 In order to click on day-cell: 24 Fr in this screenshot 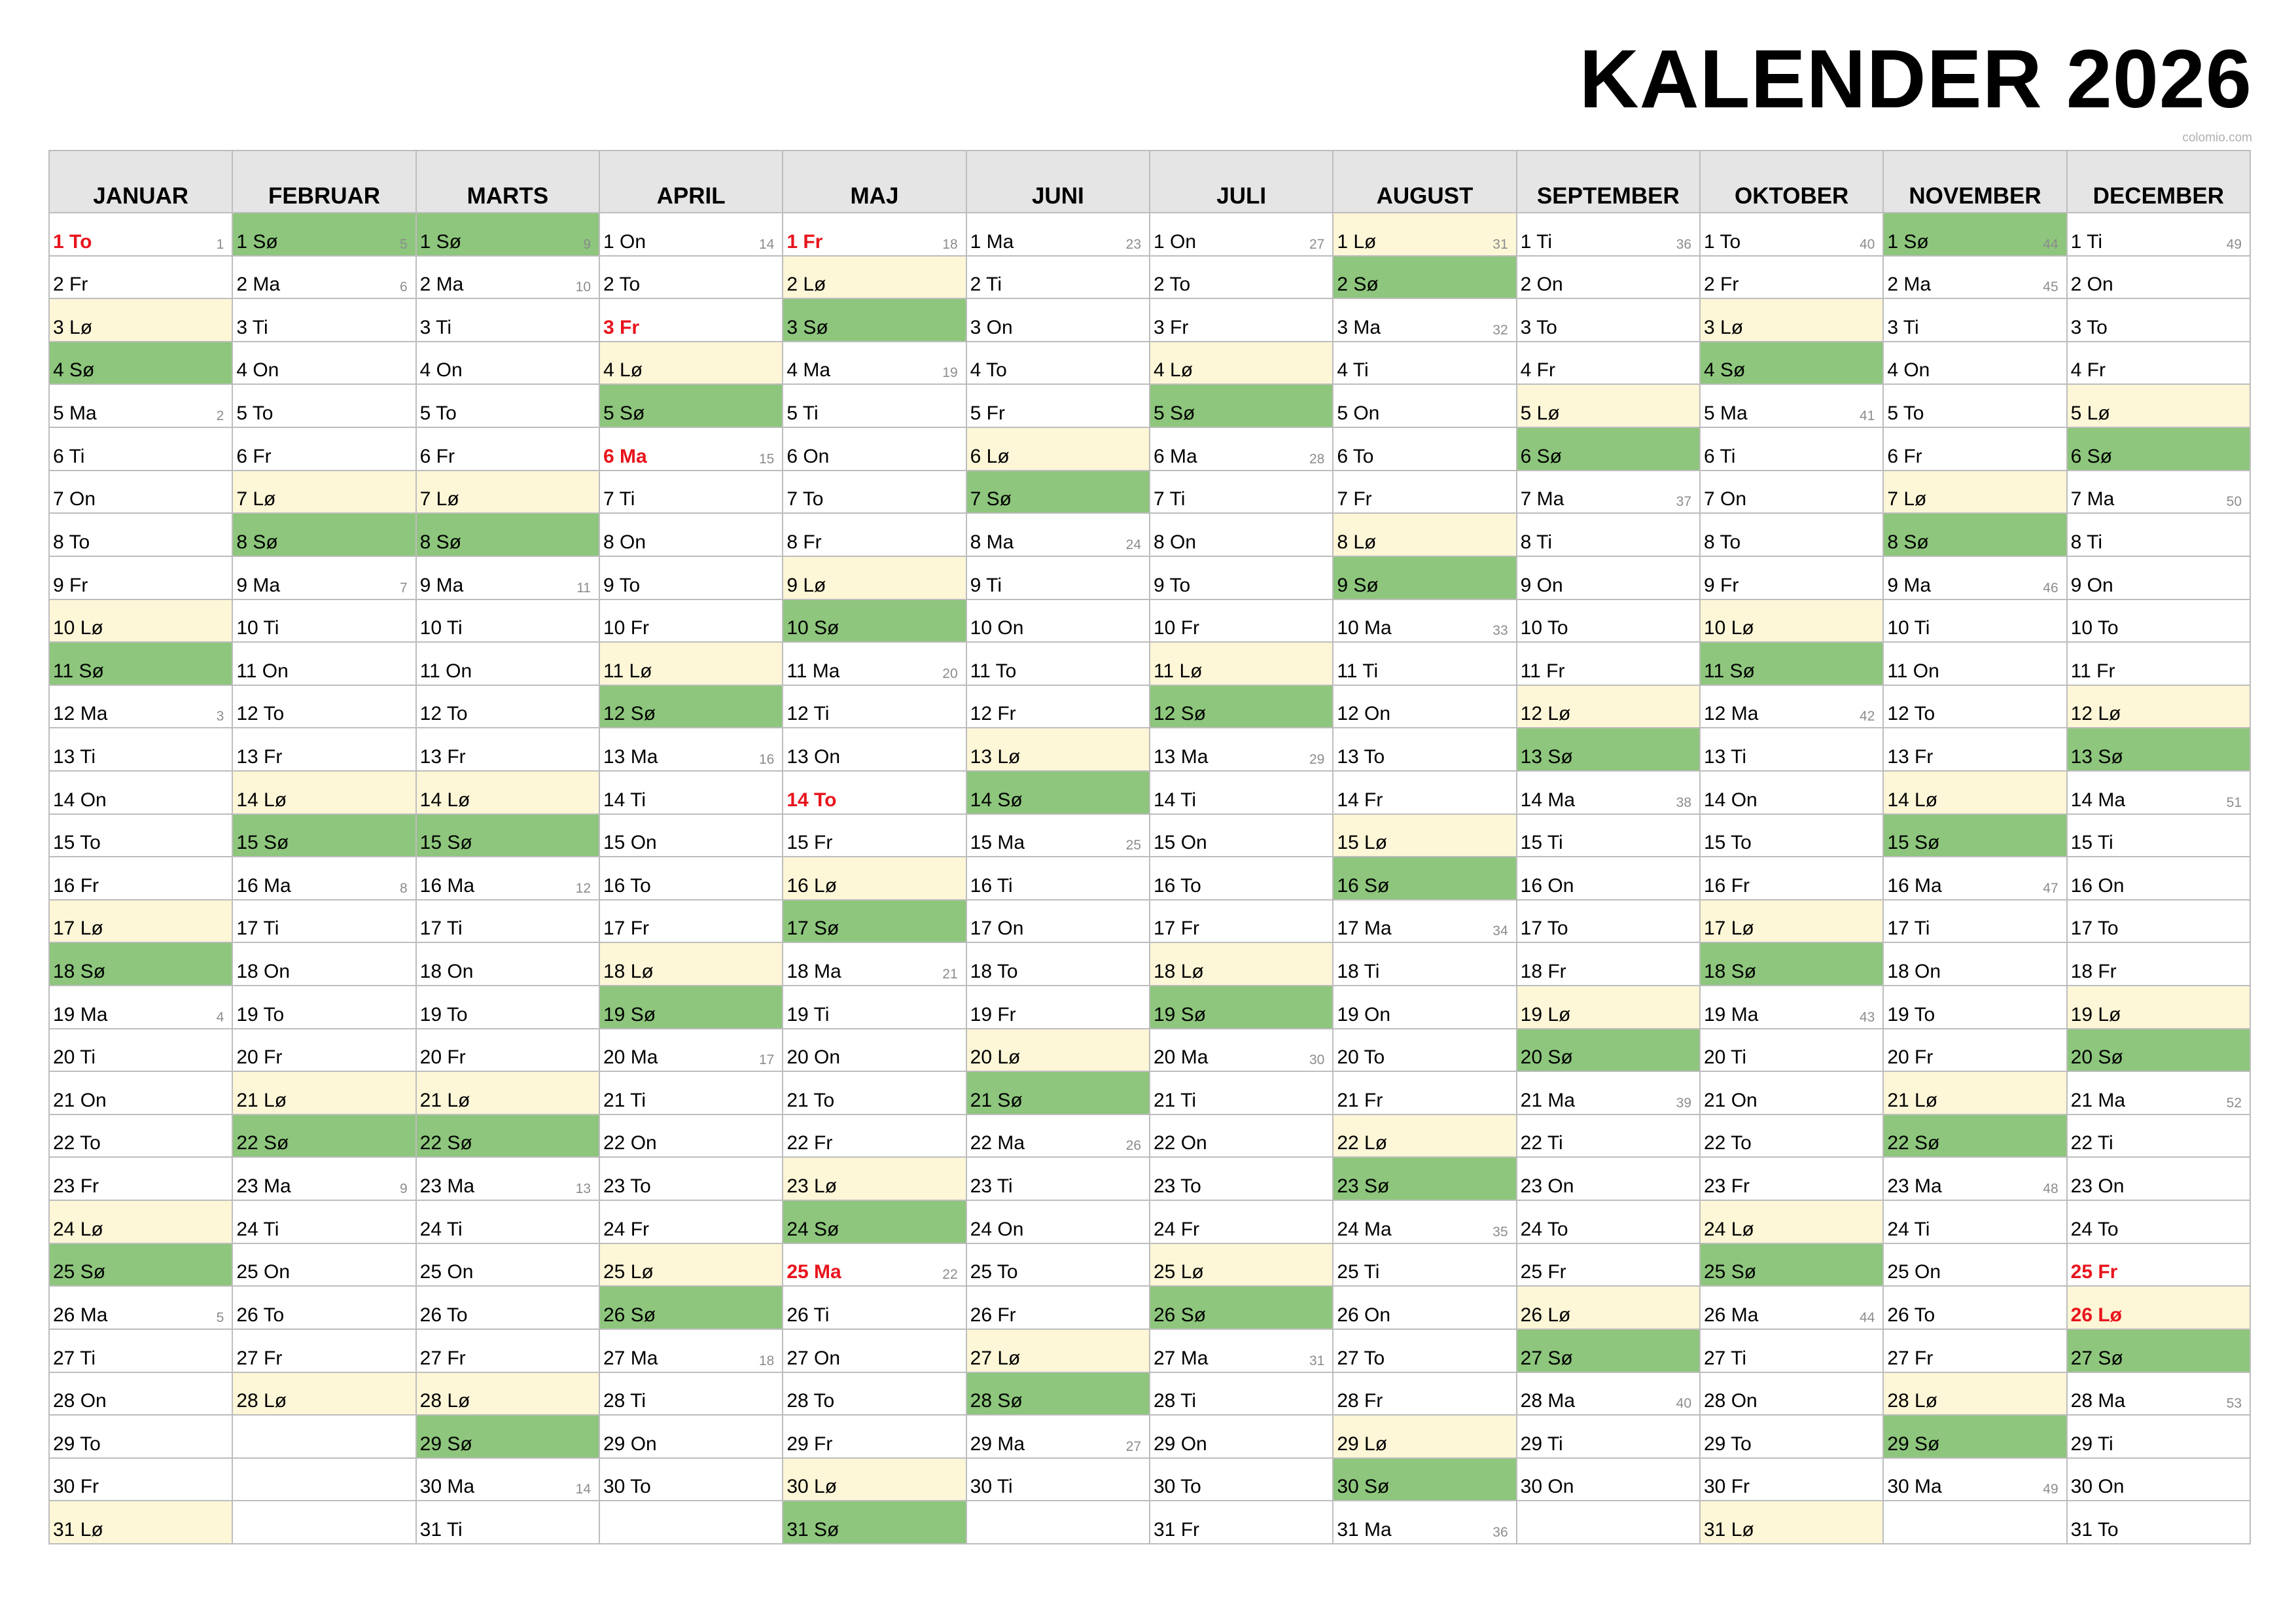, I will do `click(1242, 1222)`.